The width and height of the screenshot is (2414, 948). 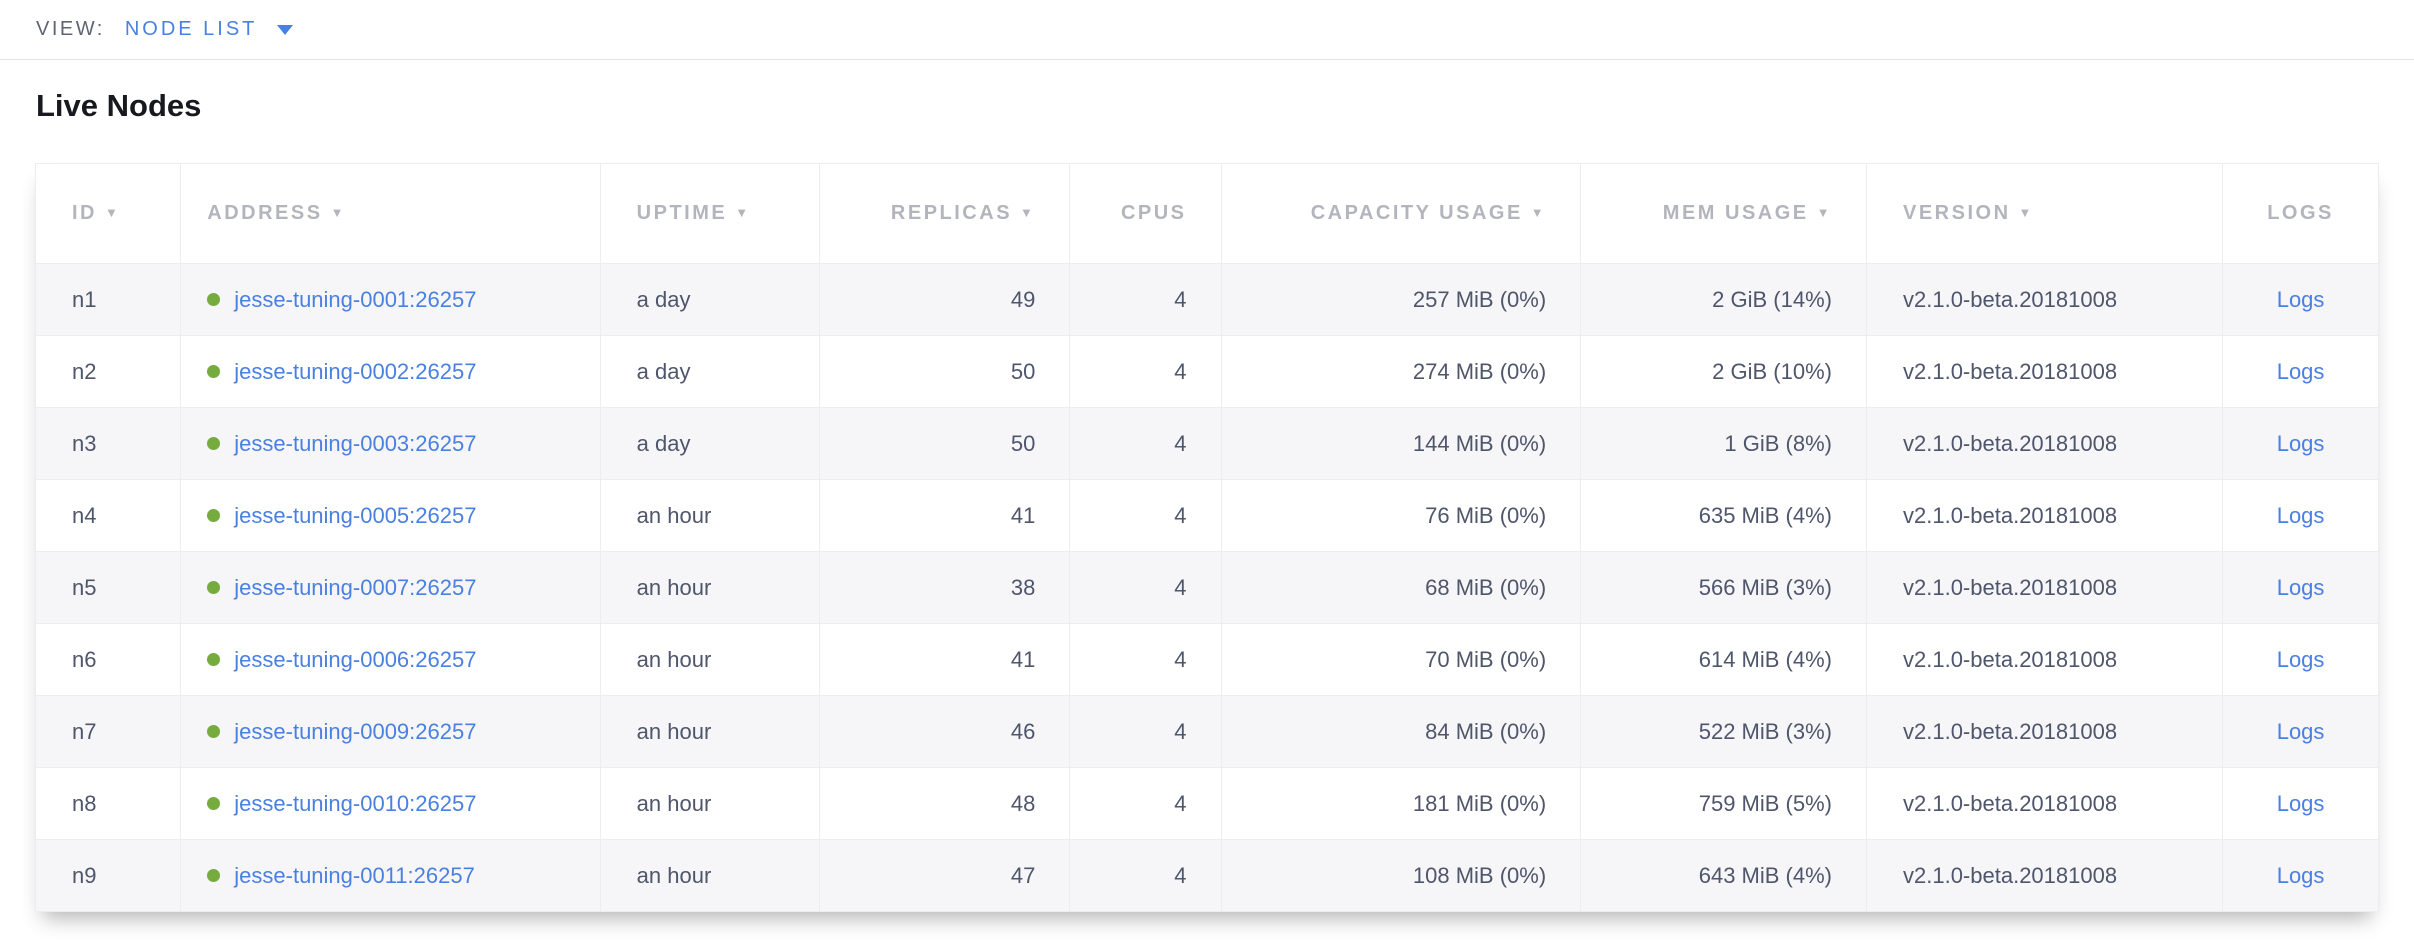 I want to click on node-mem_usage-cell: 522 MiB (3%), so click(x=1723, y=731).